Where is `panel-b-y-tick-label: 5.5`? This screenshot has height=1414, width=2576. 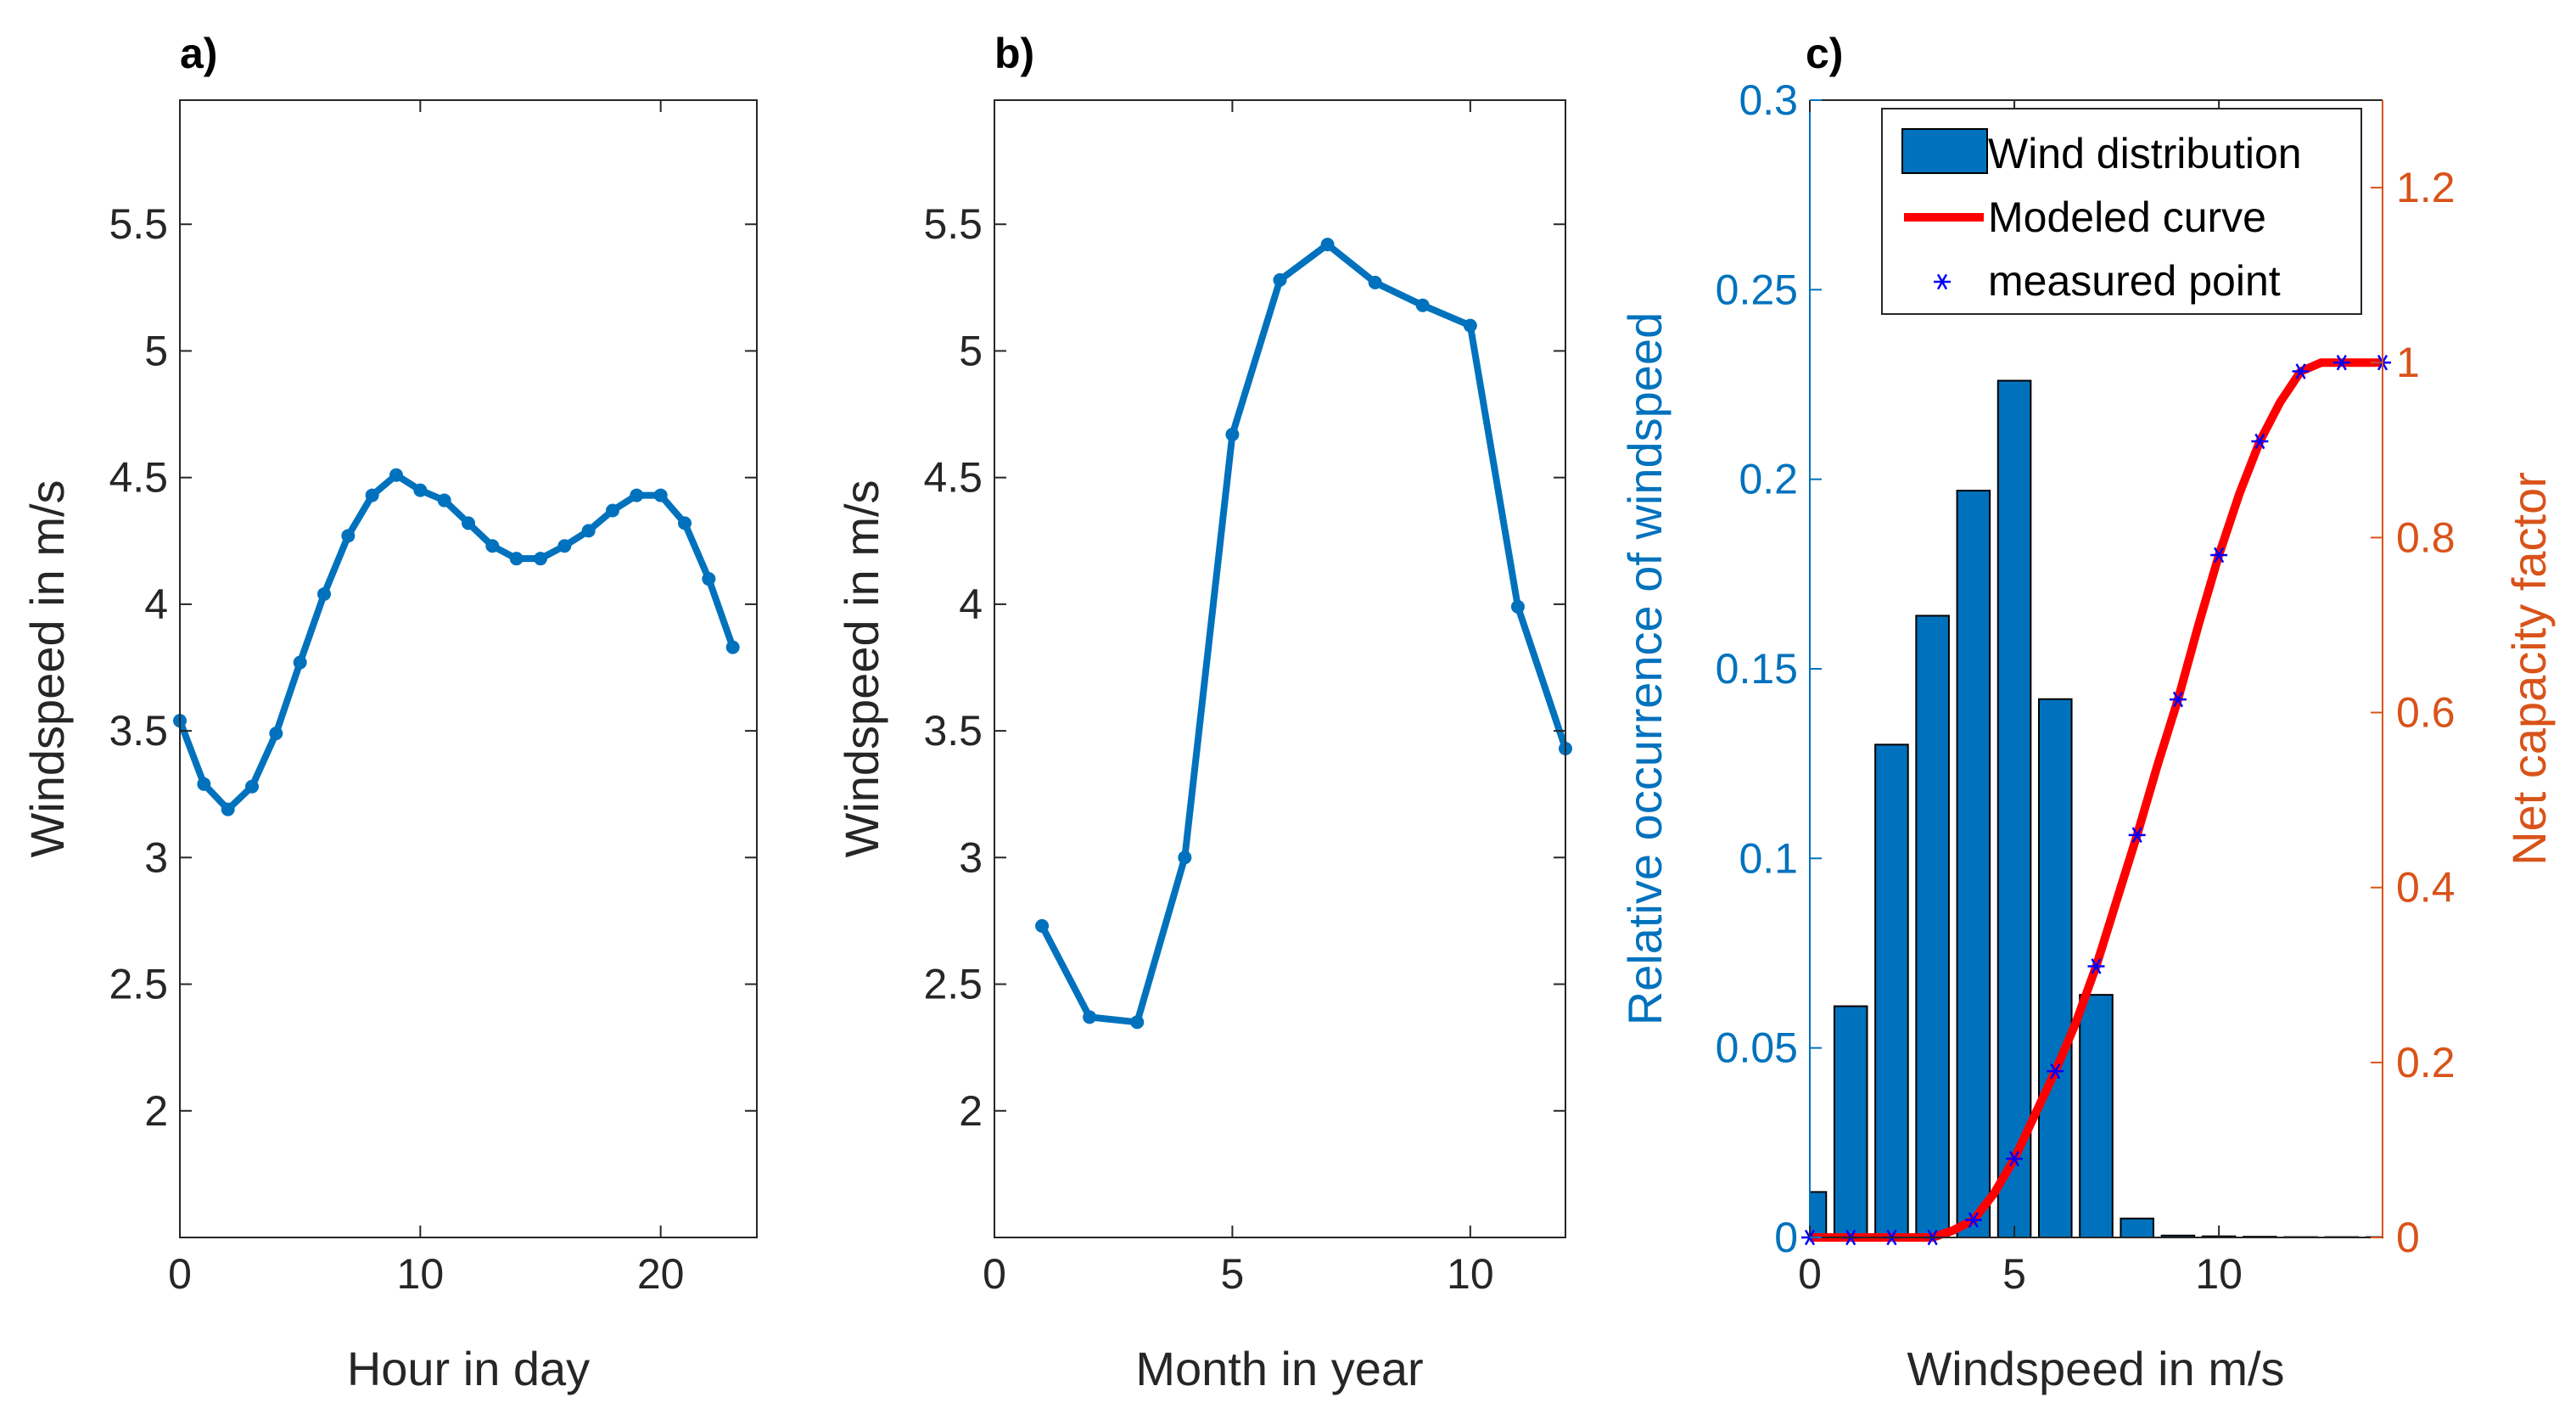 panel-b-y-tick-label: 5.5 is located at coordinates (953, 224).